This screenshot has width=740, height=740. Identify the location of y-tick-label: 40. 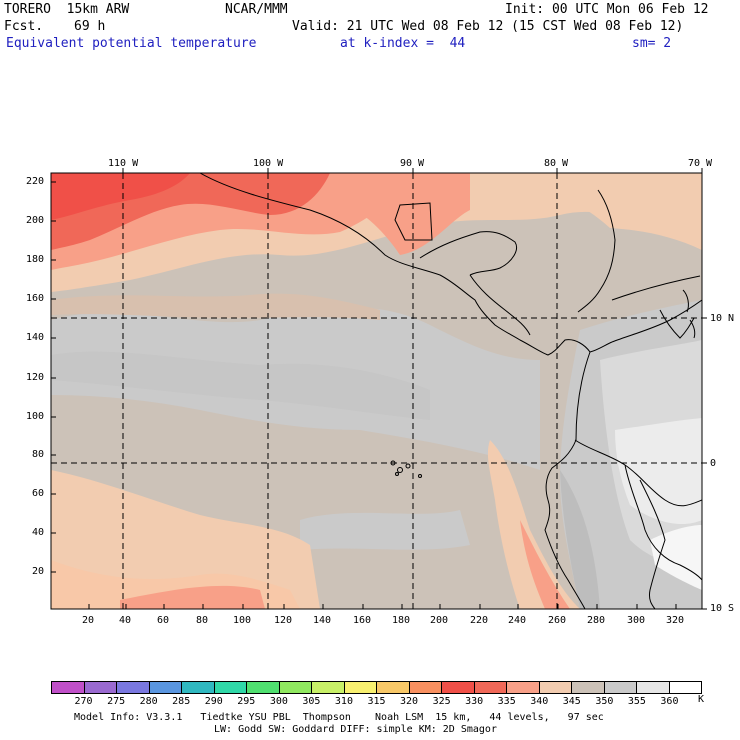
(38, 532).